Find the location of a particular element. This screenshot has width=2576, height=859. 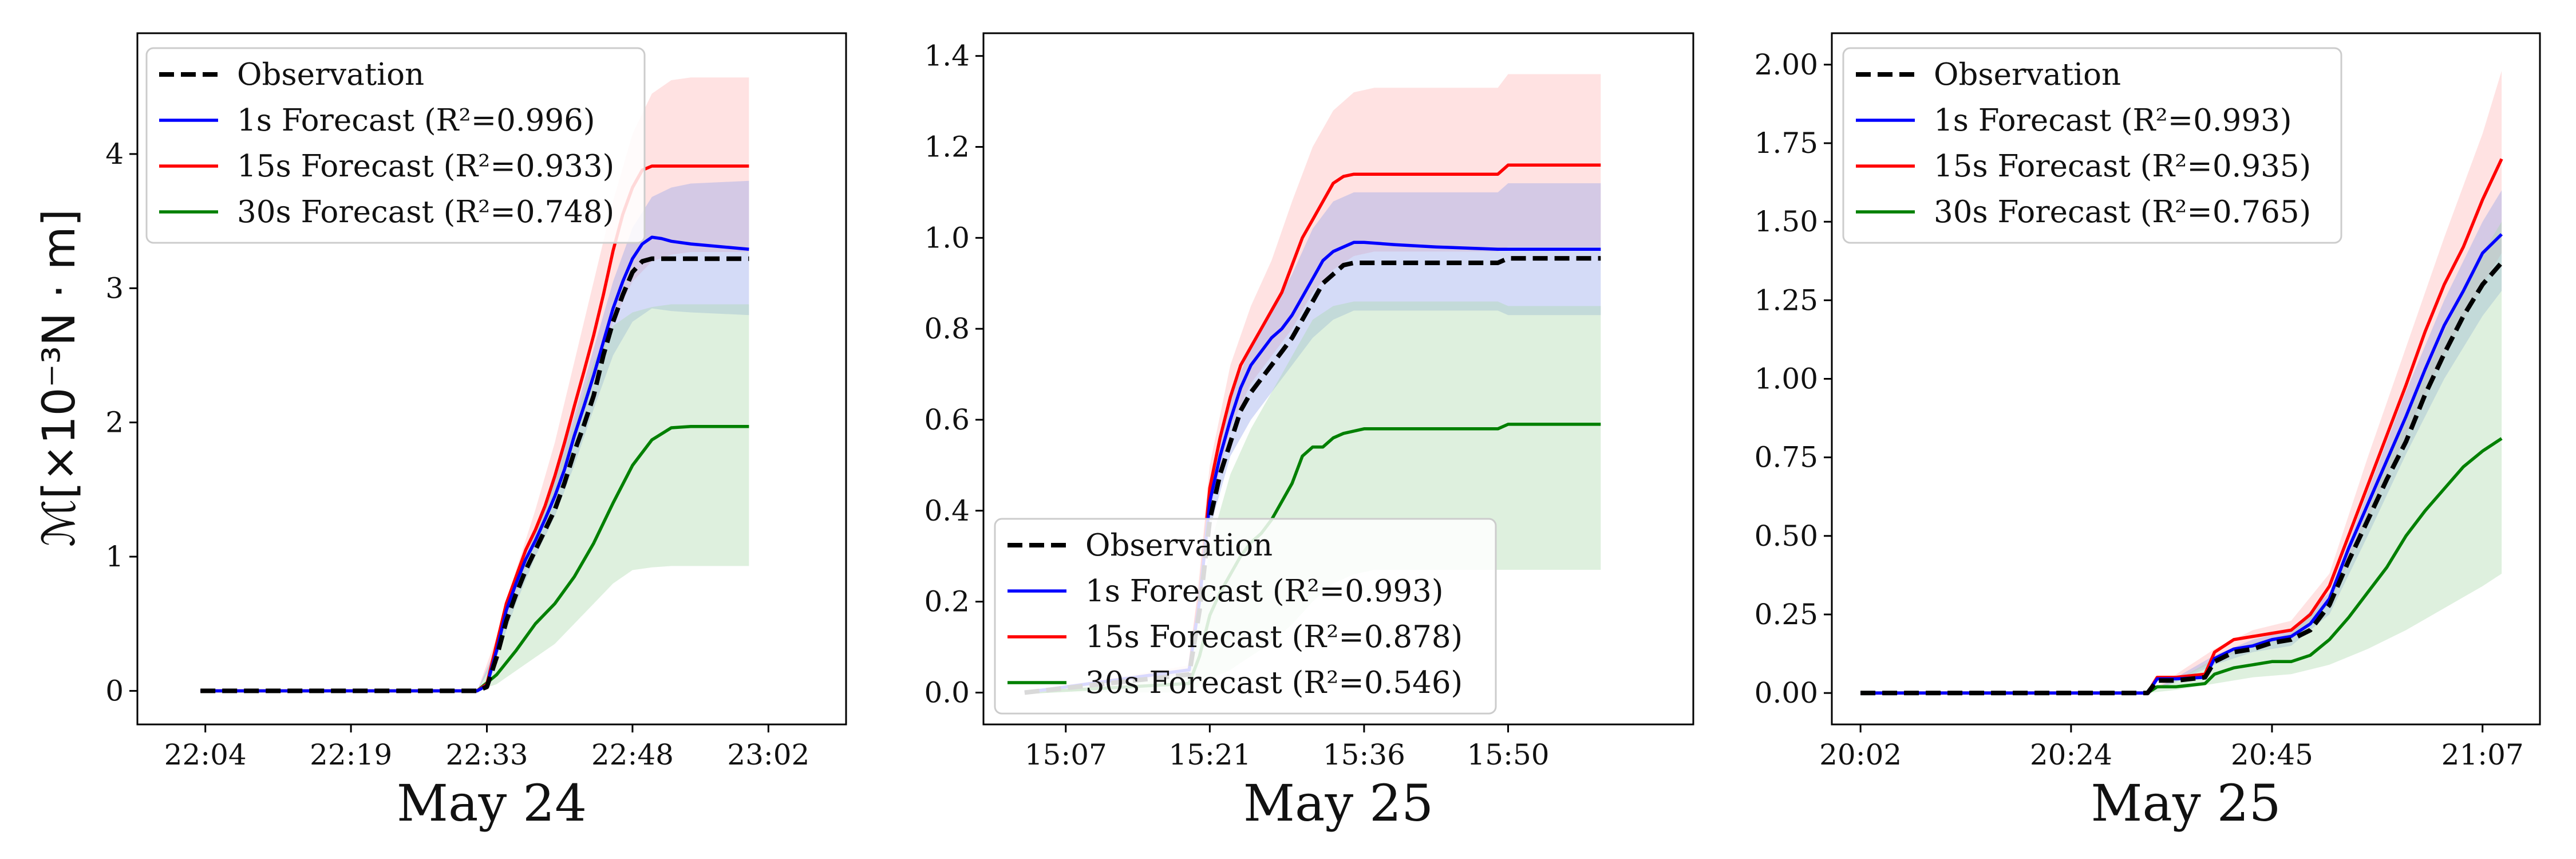

x-tick-label: 15:36 is located at coordinates (1364, 754).